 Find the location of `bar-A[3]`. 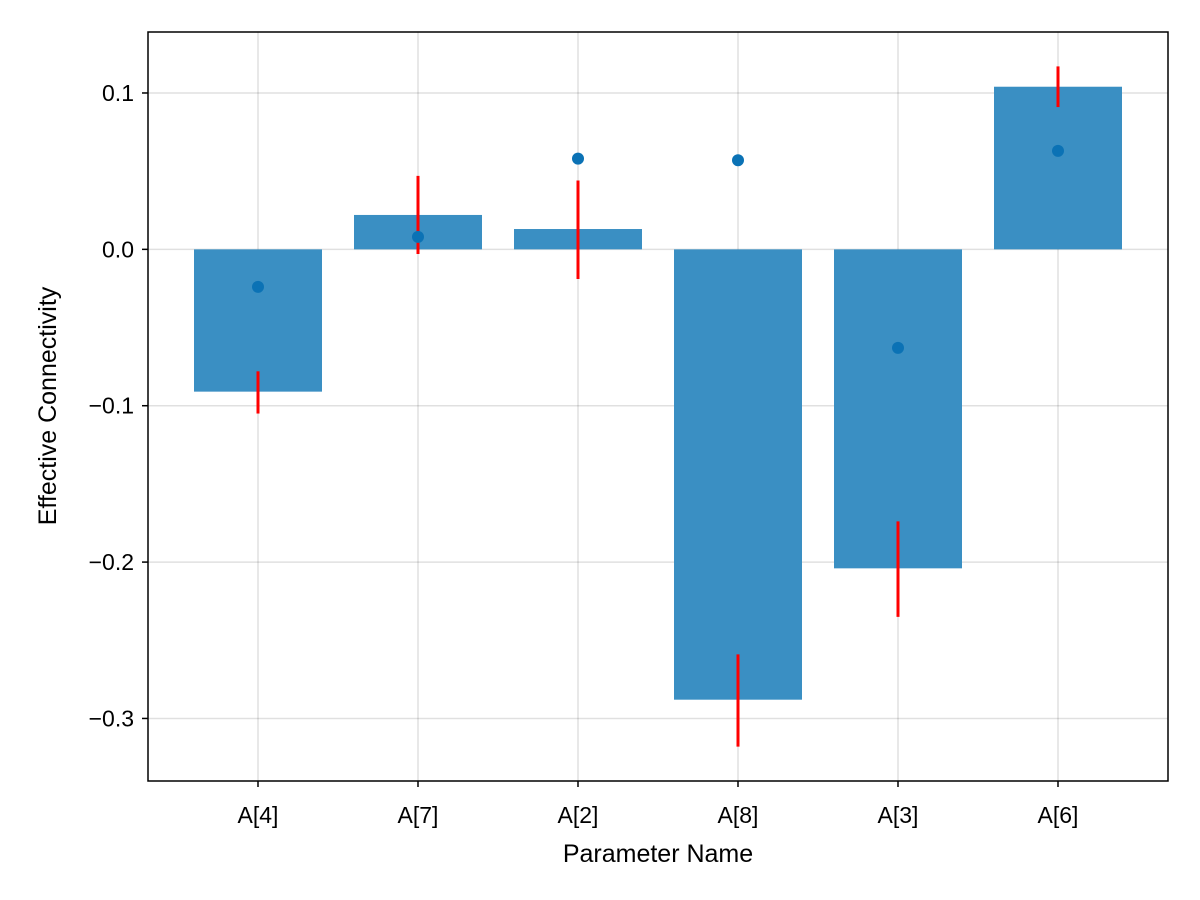

bar-A[3] is located at coordinates (898, 409).